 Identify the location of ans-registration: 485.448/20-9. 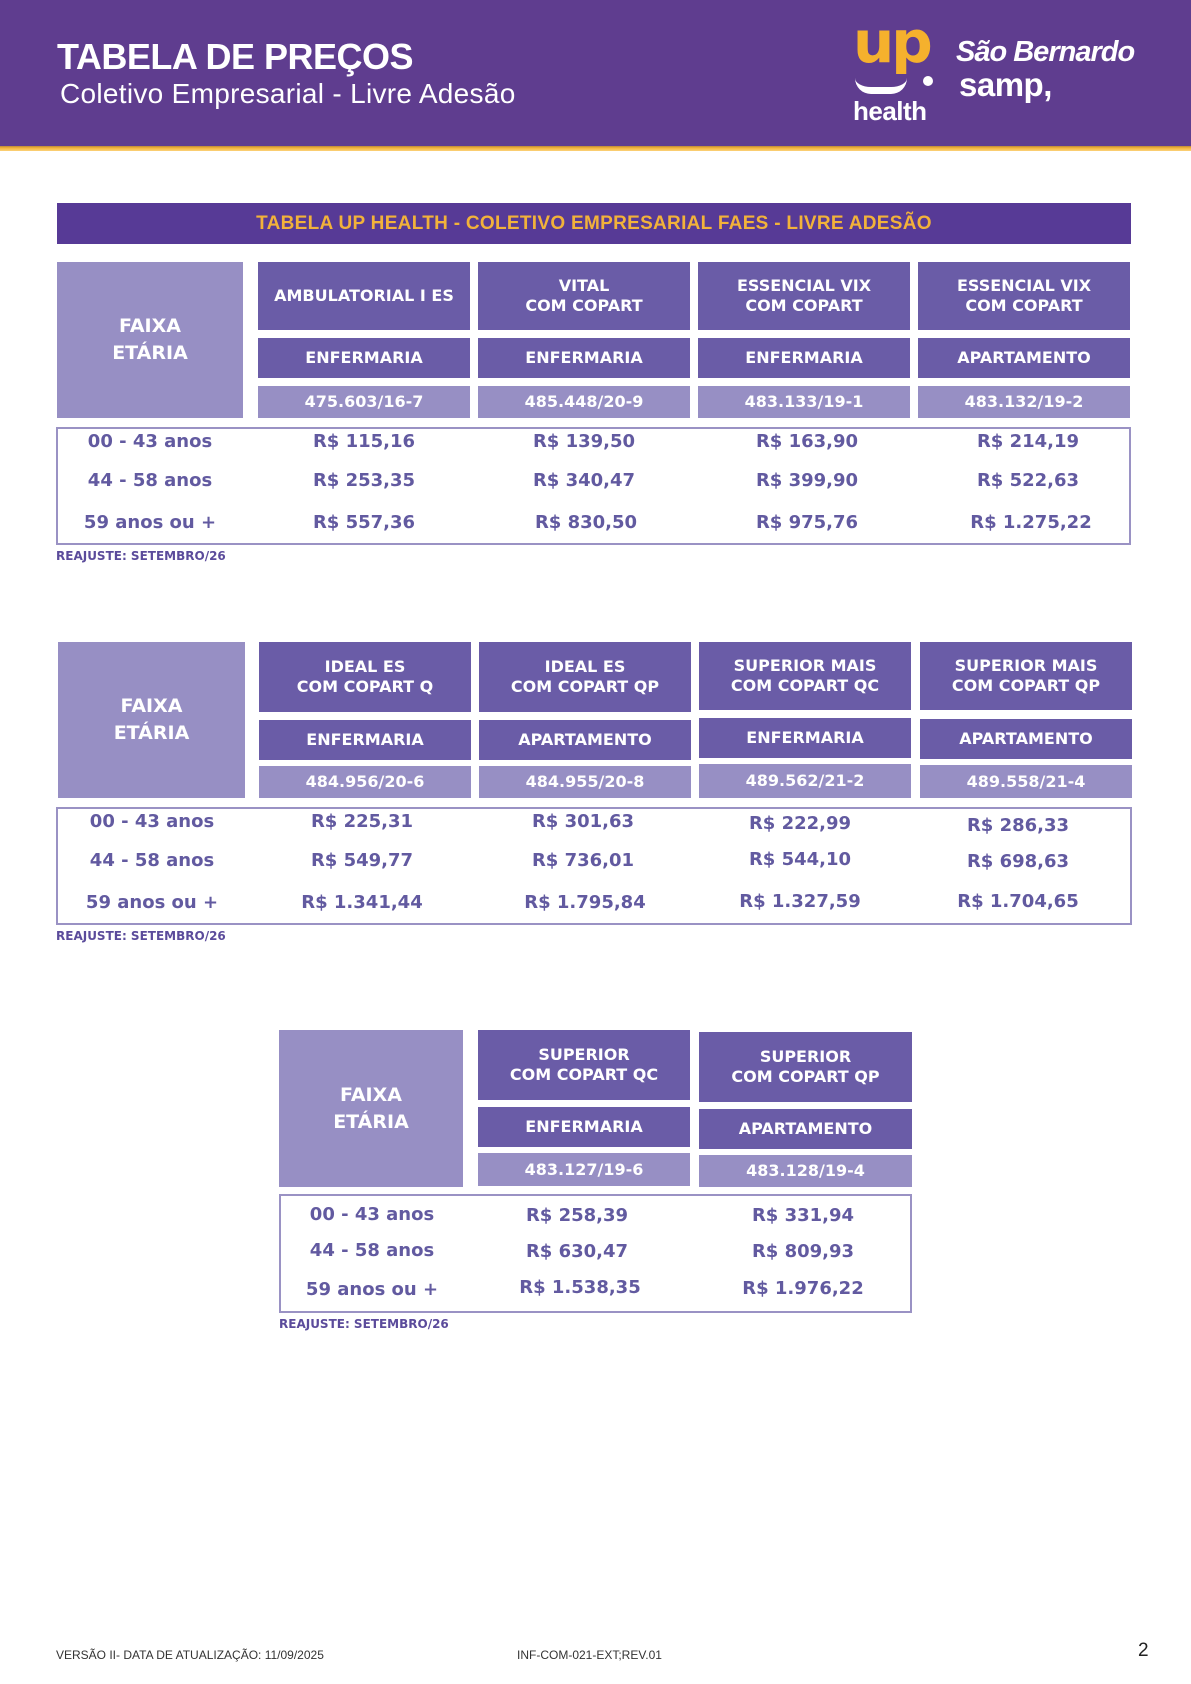
(584, 402).